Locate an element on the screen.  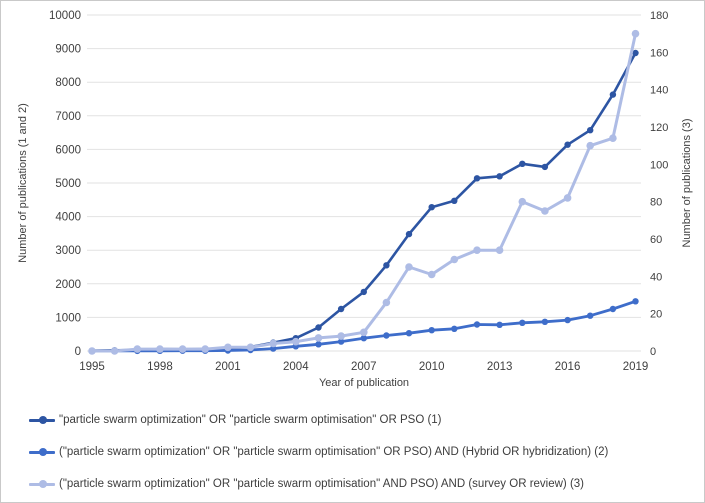
left-tick-label: 5000 is located at coordinates (68, 184).